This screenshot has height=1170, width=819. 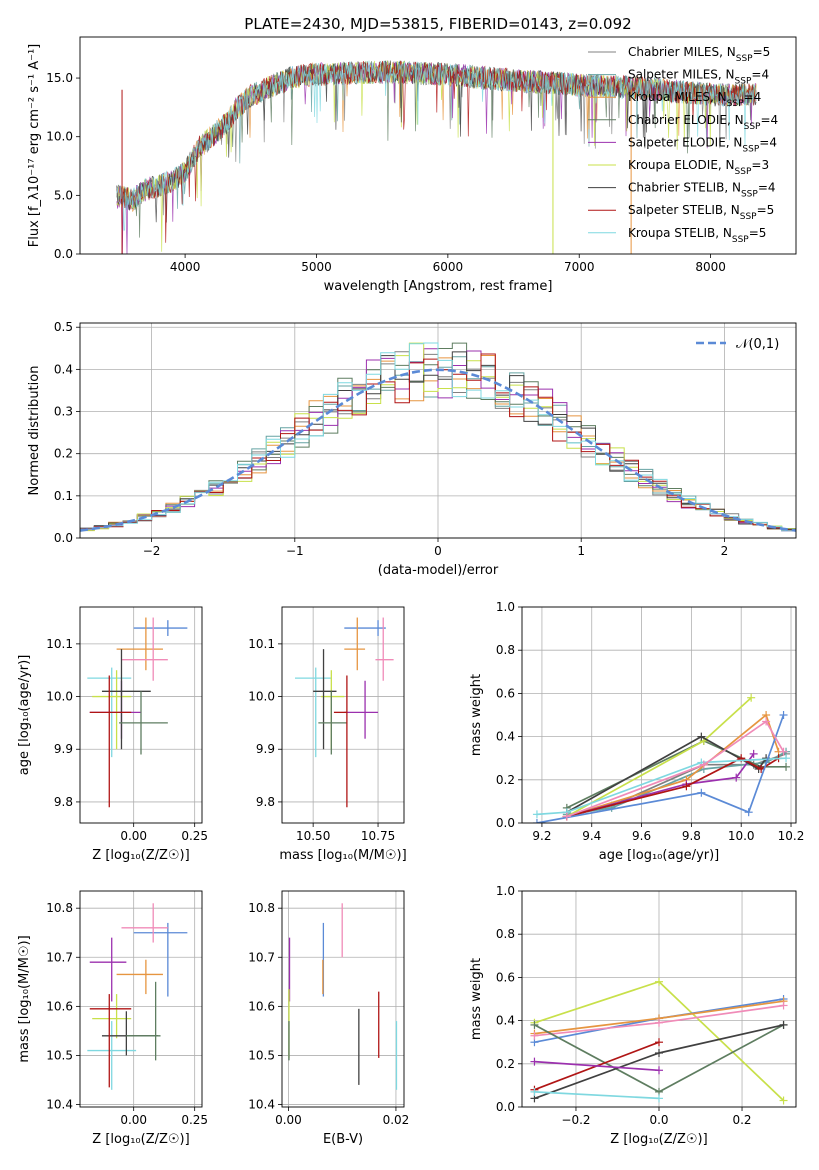 I want to click on legend: 𝒩(0,1), so click(x=737, y=344).